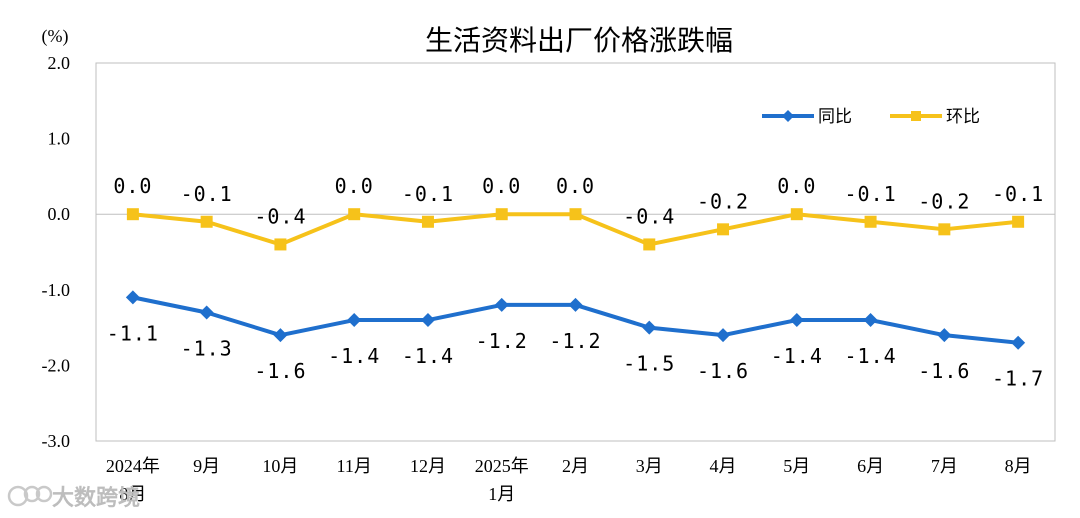 Image resolution: width=1080 pixels, height=518 pixels. I want to click on x-tick-label: 7月, so click(944, 466).